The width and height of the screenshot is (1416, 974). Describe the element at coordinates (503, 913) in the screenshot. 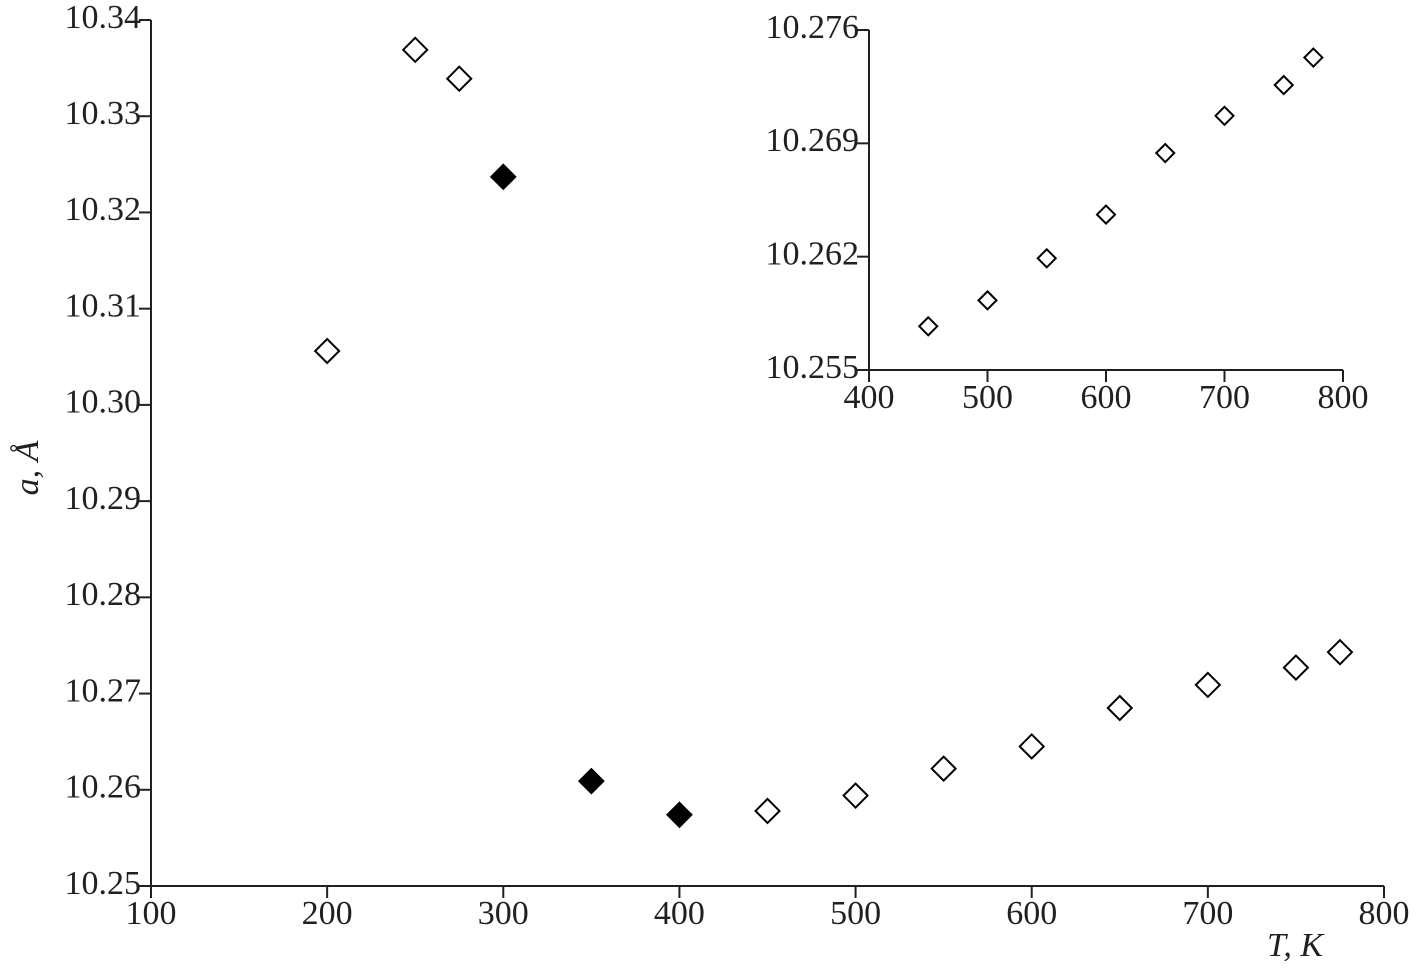

I see `x-tick-label: 300` at that location.